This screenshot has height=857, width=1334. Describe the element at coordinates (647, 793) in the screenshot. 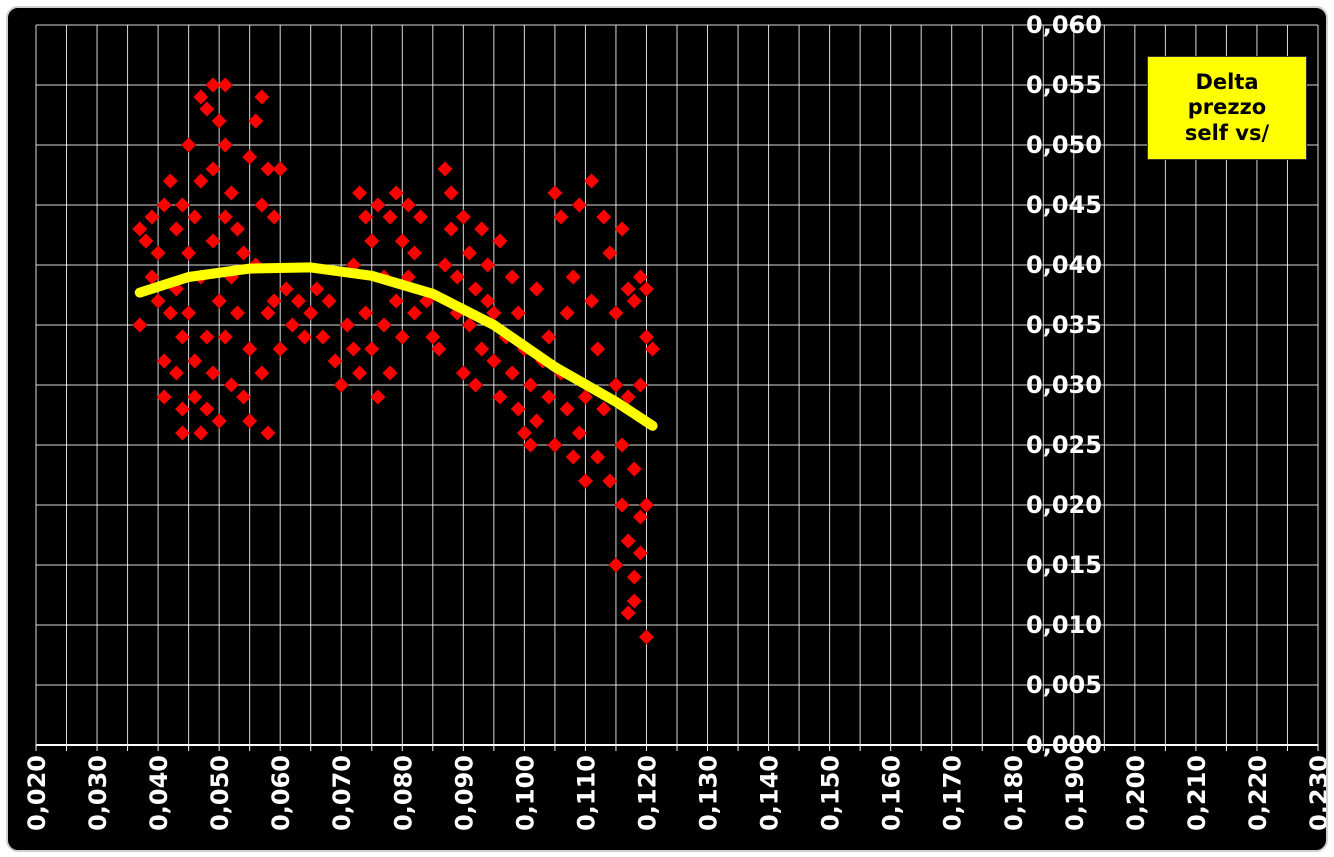

I see `x-tick-label: 0,120` at that location.